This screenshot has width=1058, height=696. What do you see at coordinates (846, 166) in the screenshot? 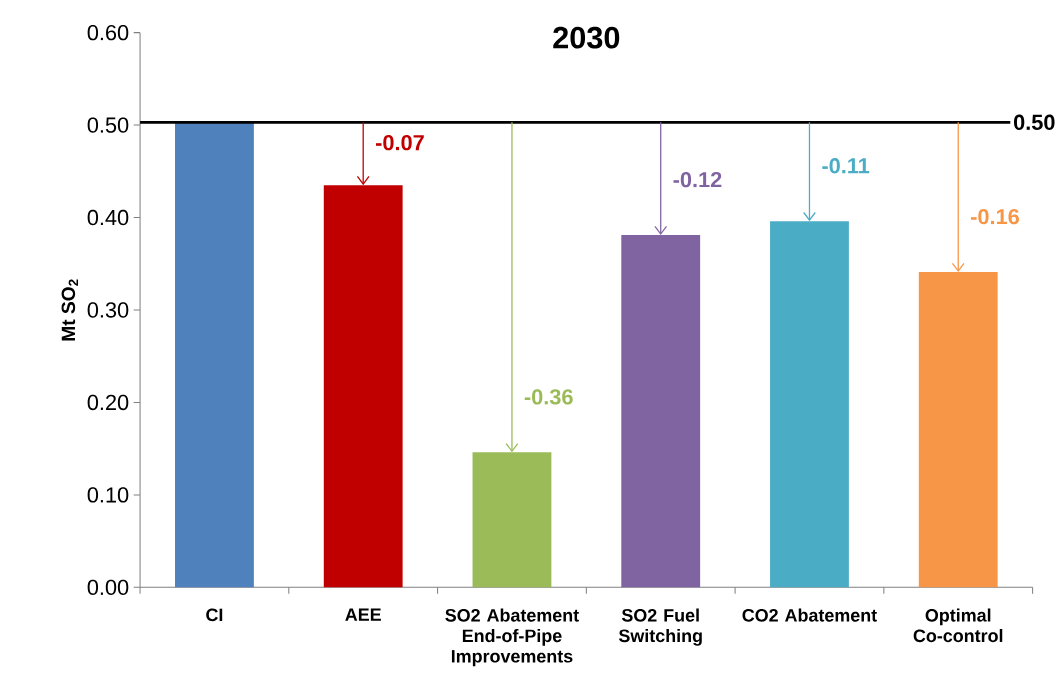
I see `annotation: -0.11` at bounding box center [846, 166].